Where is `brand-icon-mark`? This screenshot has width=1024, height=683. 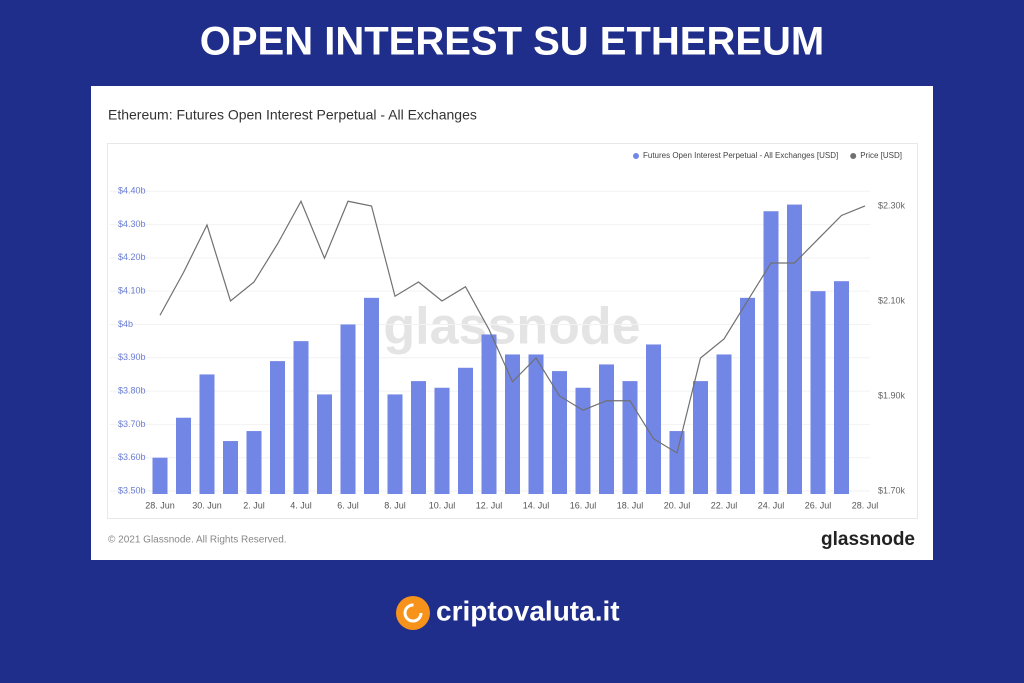
brand-icon-mark is located at coordinates (413, 613).